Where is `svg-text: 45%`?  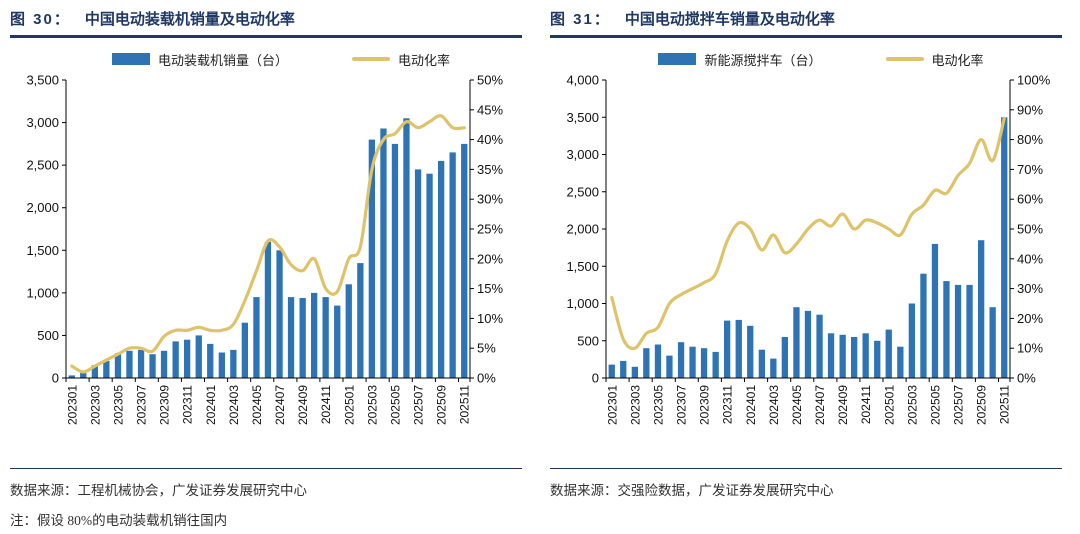
svg-text: 45% is located at coordinates (490, 109).